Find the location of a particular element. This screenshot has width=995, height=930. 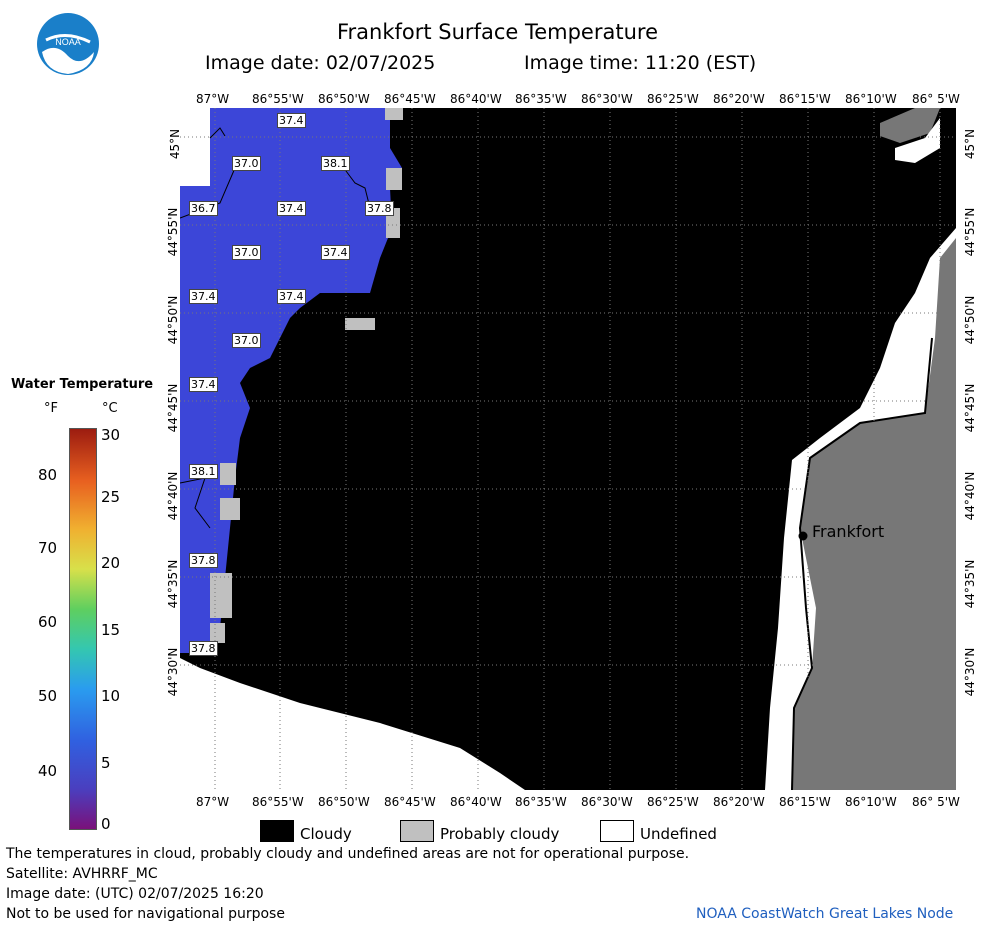

land-area-north is located at coordinates (910, 125).